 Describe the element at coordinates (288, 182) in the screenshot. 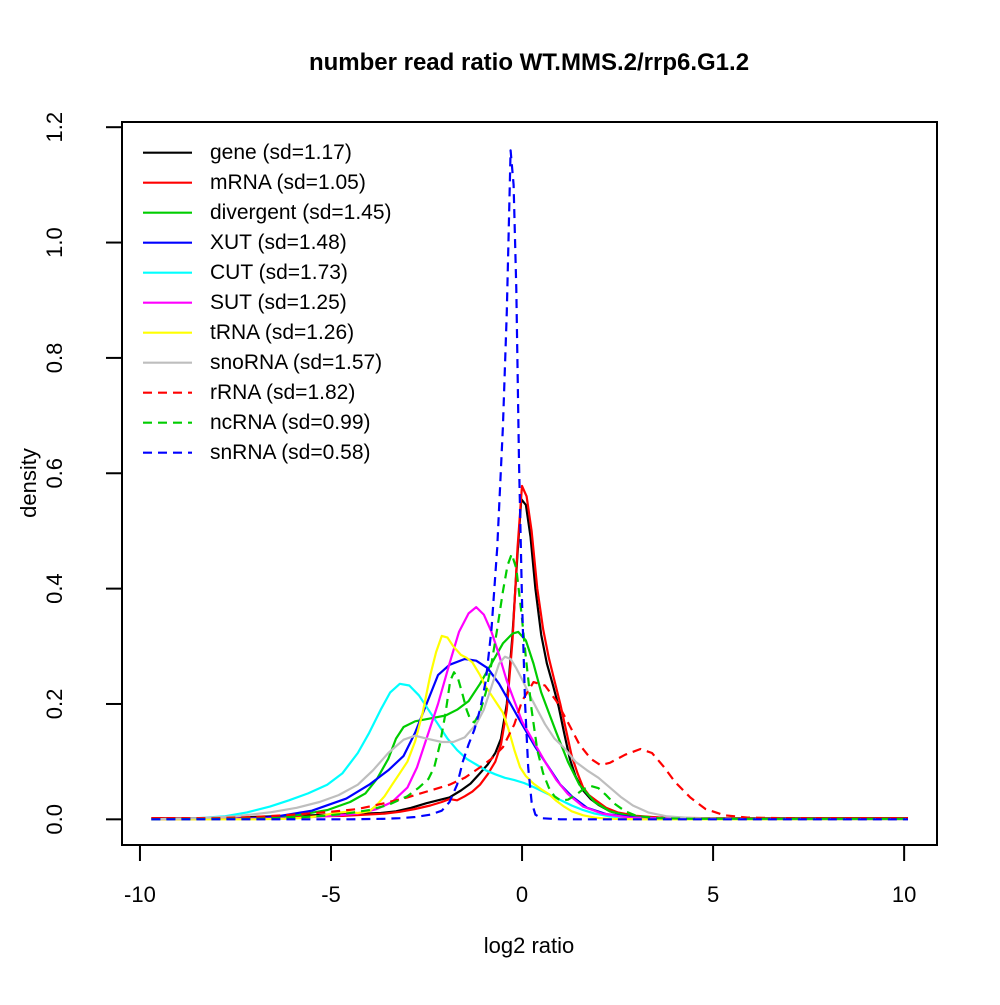

I see `legend-label-mRNA: mRNA (sd=1.05)` at that location.